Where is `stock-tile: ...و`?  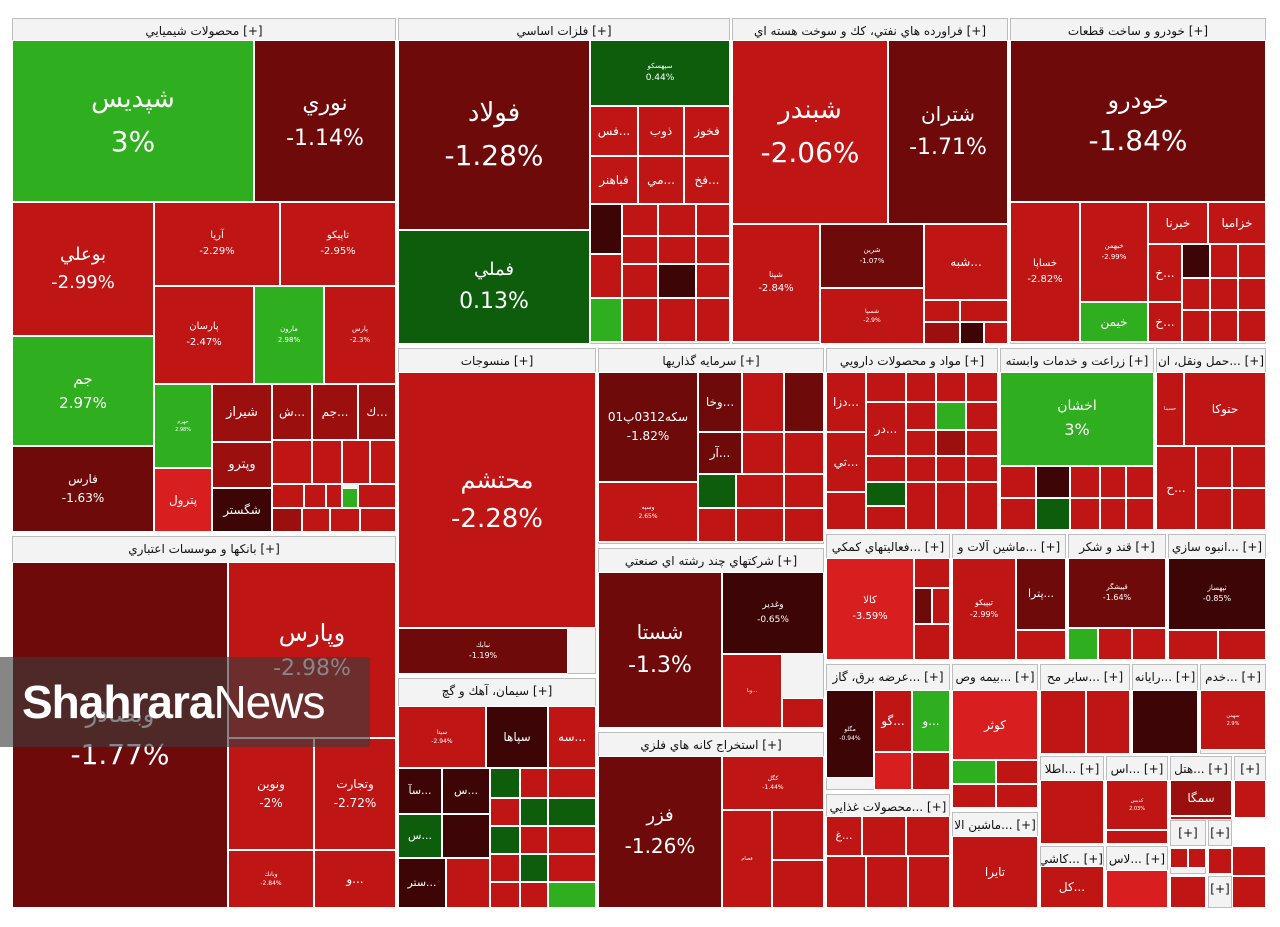
stock-tile: ...و is located at coordinates (931, 721).